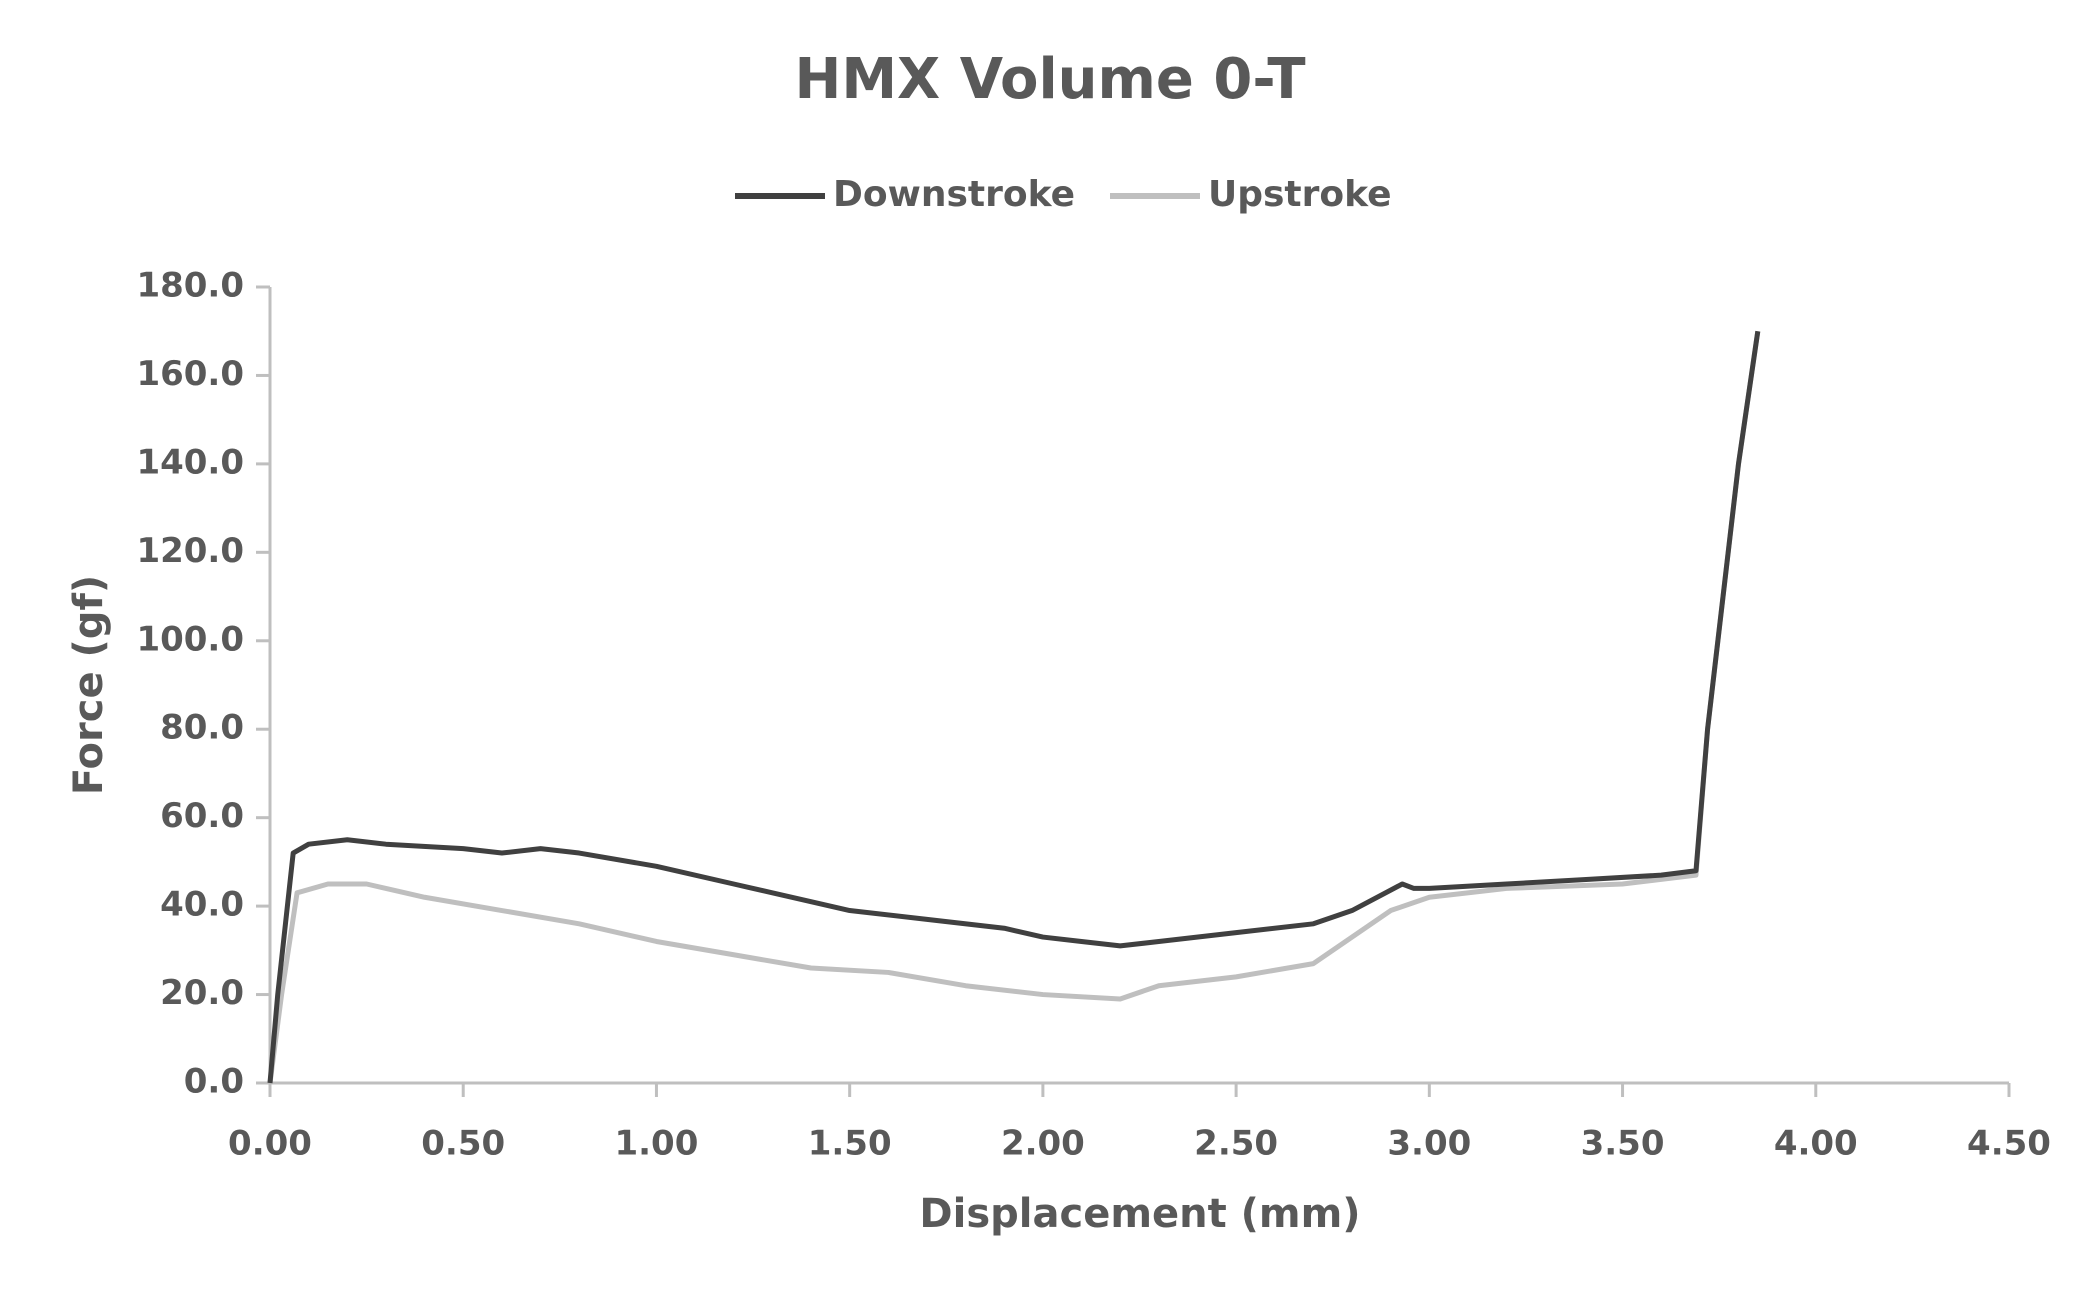 This screenshot has height=1305, width=2100. I want to click on x-tick-label: 4.00, so click(1816, 1144).